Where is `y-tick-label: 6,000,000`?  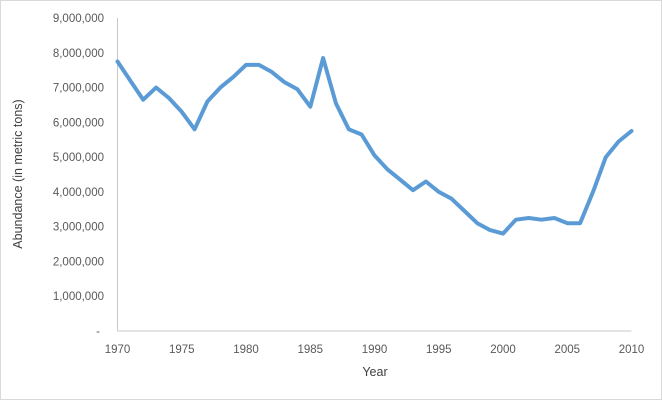 y-tick-label: 6,000,000 is located at coordinates (78, 123).